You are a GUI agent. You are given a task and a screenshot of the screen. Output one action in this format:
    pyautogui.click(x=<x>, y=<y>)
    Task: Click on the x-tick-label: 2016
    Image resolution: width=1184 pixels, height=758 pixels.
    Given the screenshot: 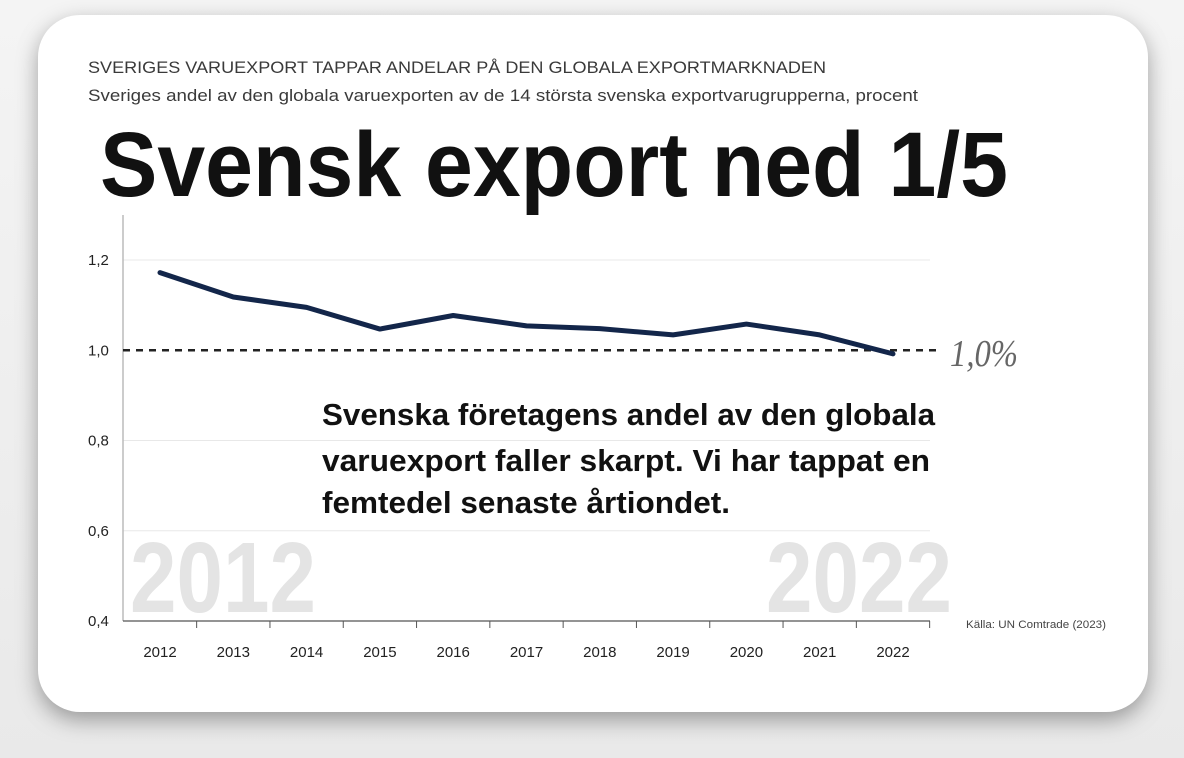 What is the action you would take?
    pyautogui.click(x=453, y=652)
    